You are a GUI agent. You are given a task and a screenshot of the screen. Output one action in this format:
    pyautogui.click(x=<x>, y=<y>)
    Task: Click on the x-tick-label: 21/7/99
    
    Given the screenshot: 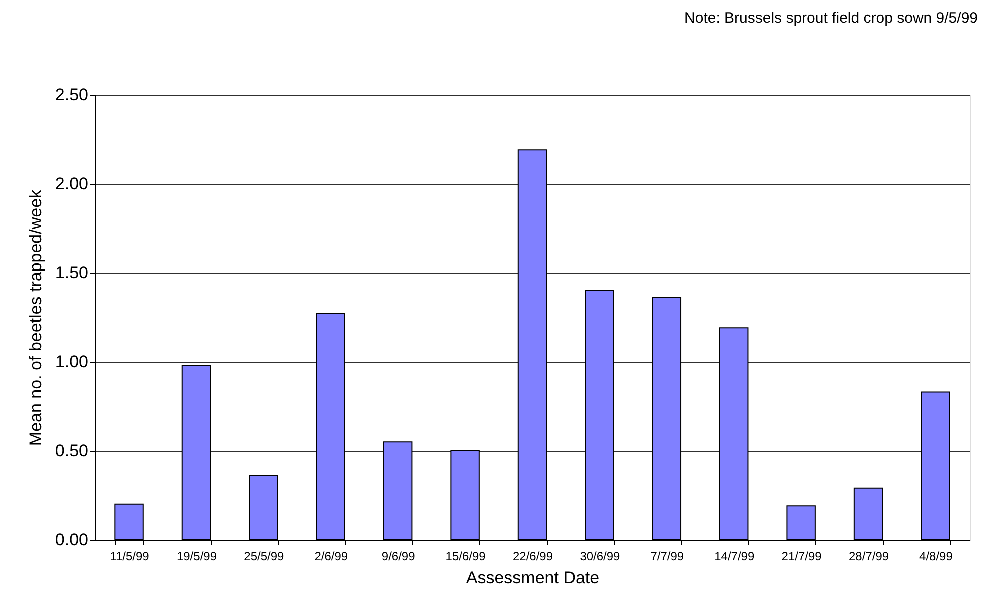 What is the action you would take?
    pyautogui.click(x=802, y=557)
    